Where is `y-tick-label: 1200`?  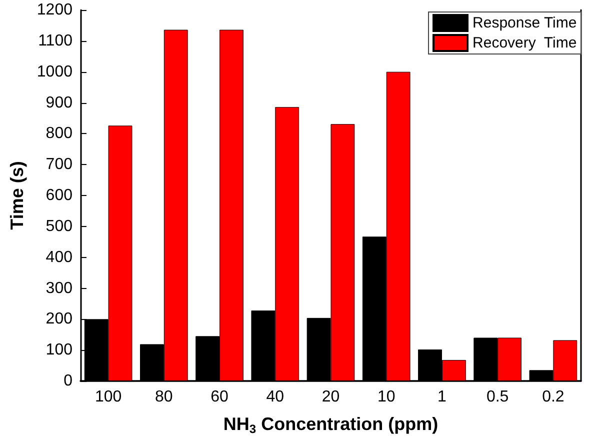 y-tick-label: 1200 is located at coordinates (54, 10).